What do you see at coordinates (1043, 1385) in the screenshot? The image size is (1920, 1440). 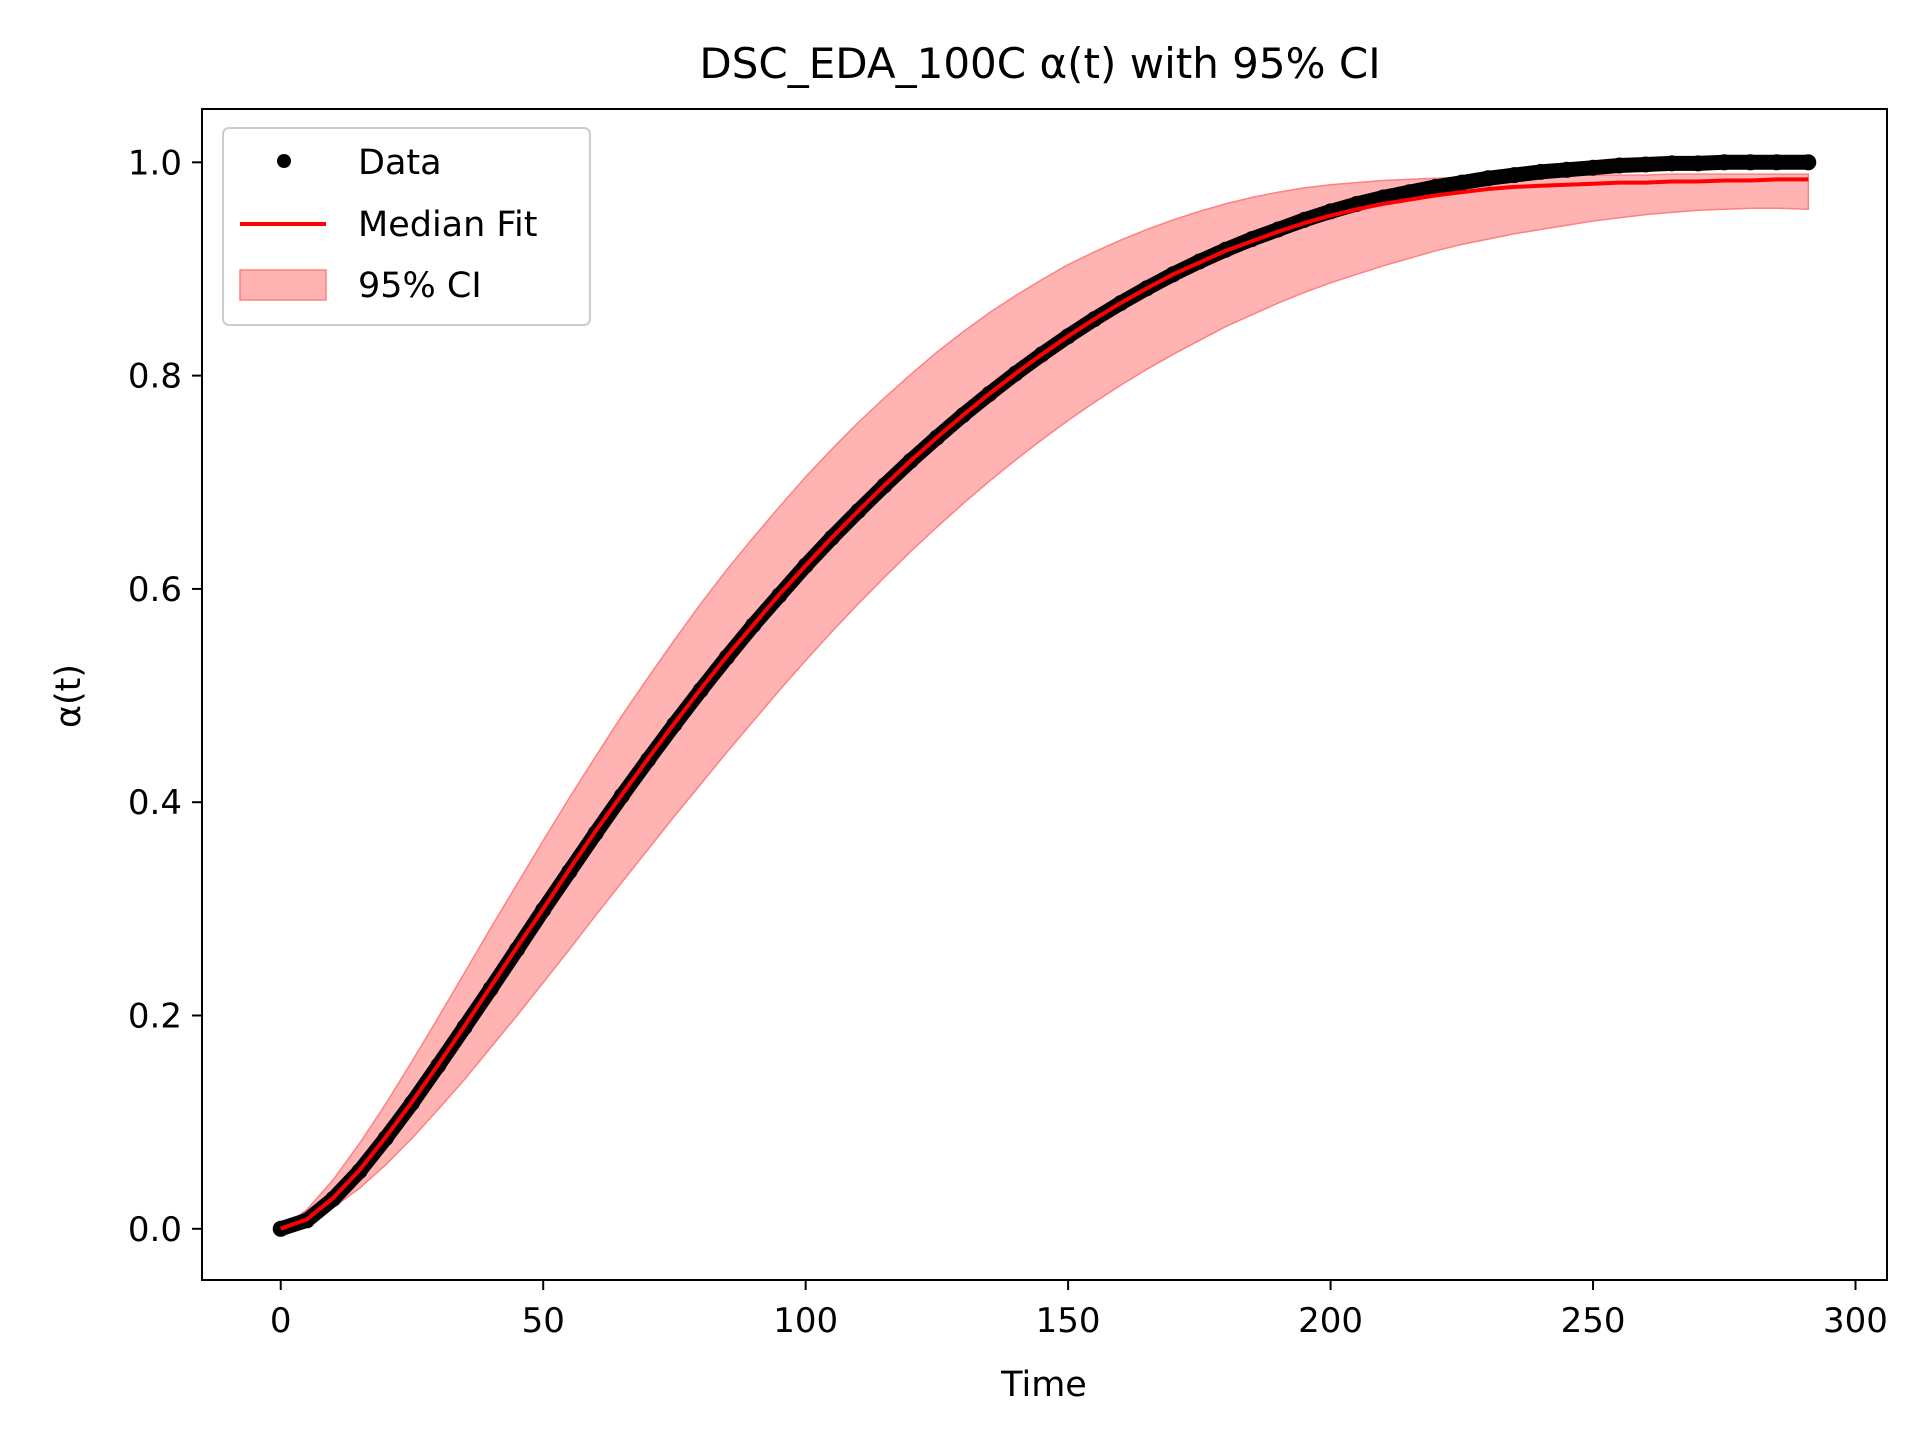 I see `x-axis-label: Time` at bounding box center [1043, 1385].